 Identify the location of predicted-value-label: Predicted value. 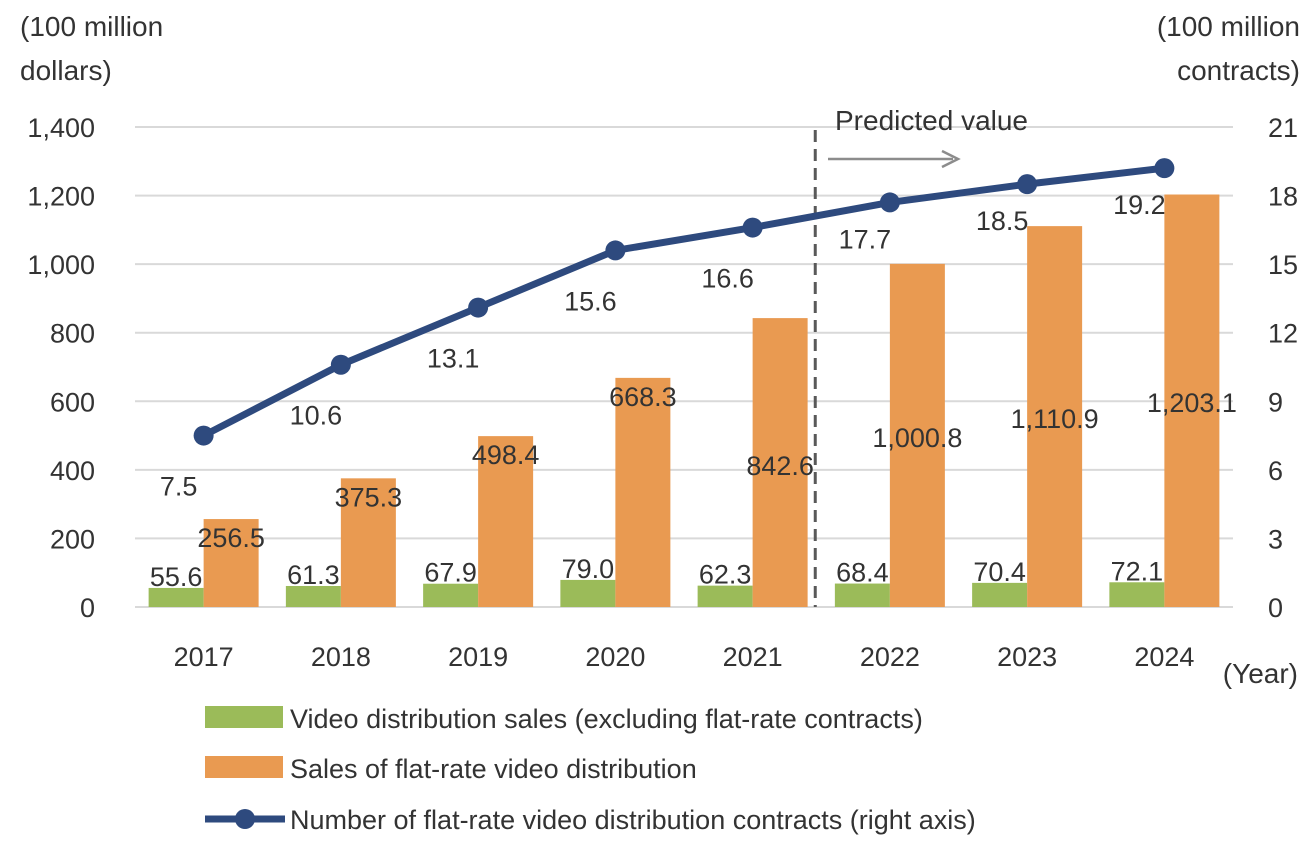
(931, 120).